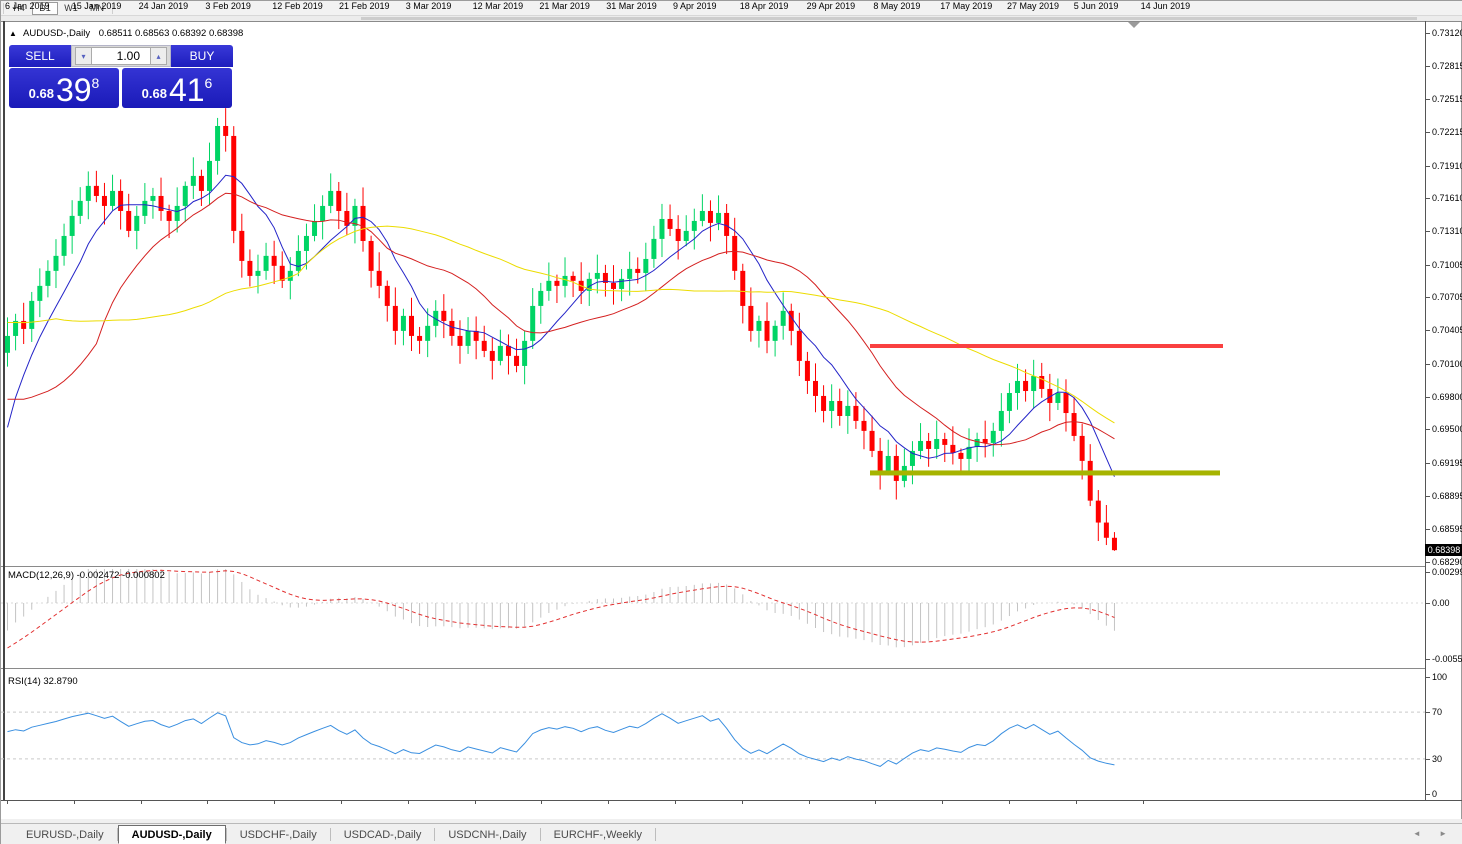 This screenshot has width=1462, height=844. What do you see at coordinates (764, 6) in the screenshot?
I see `date-axis-label: 18 Apr 2019` at bounding box center [764, 6].